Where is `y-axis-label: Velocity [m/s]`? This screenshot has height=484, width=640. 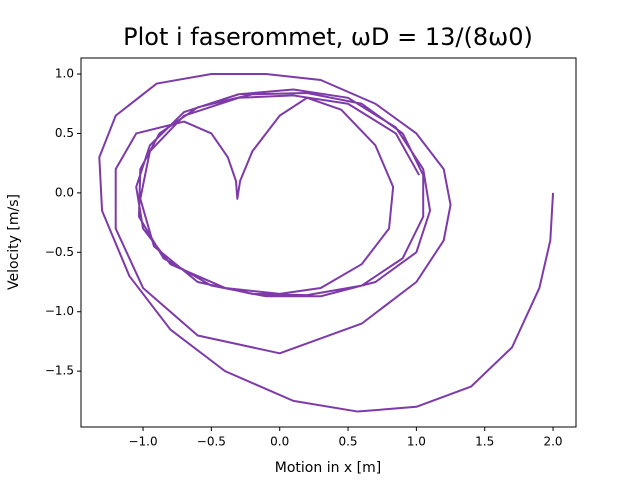 y-axis-label: Velocity [m/s] is located at coordinates (14, 242).